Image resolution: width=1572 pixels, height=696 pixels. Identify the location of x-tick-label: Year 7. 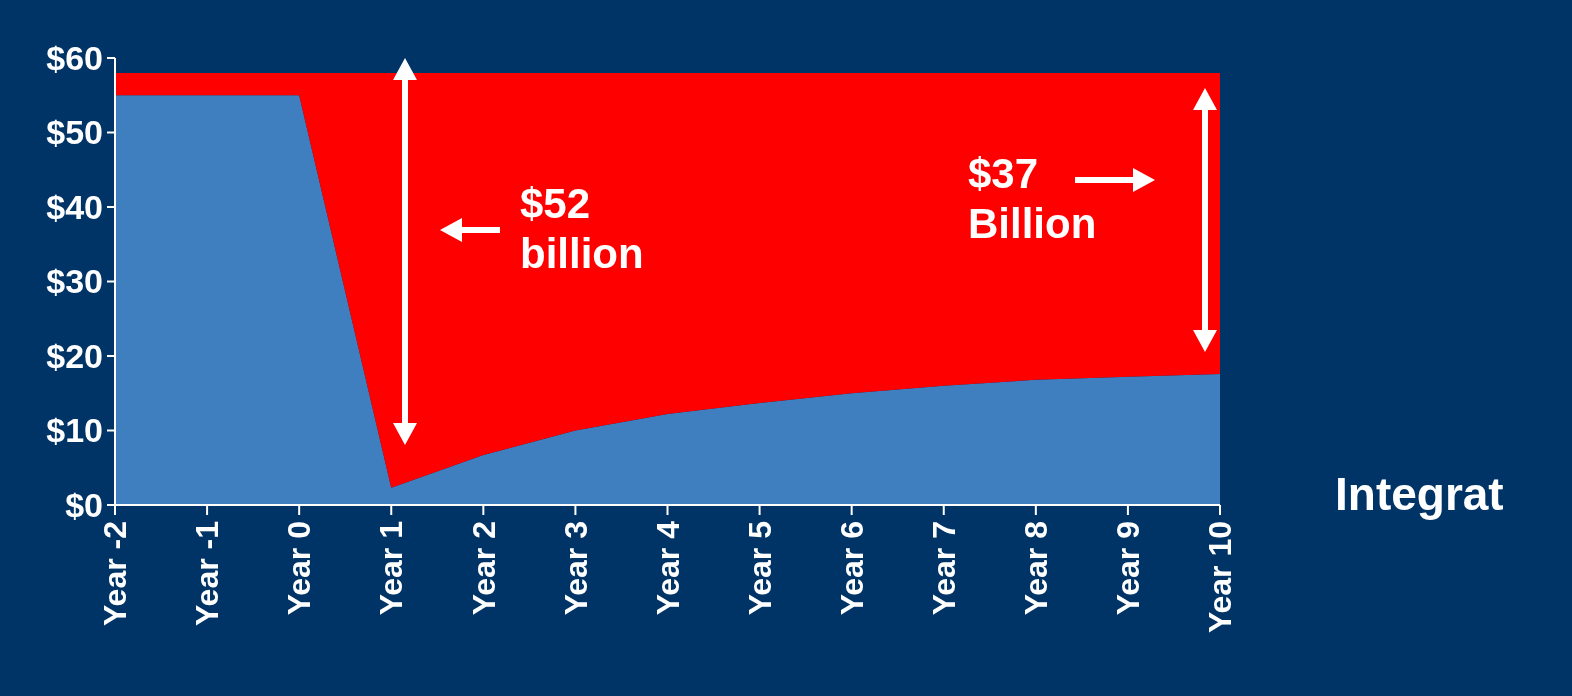
(943, 568).